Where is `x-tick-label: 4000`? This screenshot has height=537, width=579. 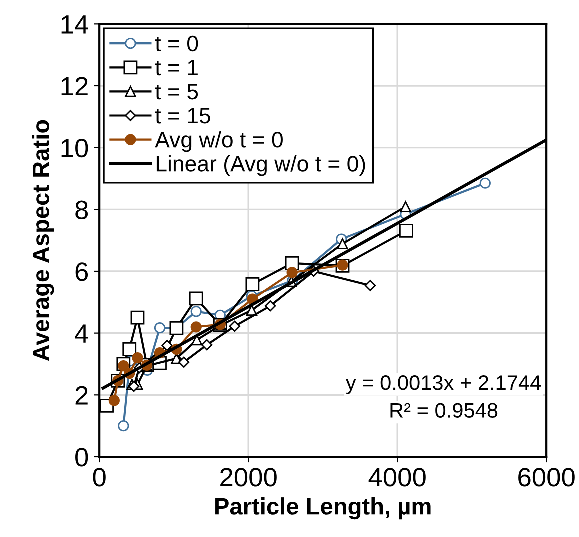 x-tick-label: 4000 is located at coordinates (397, 477).